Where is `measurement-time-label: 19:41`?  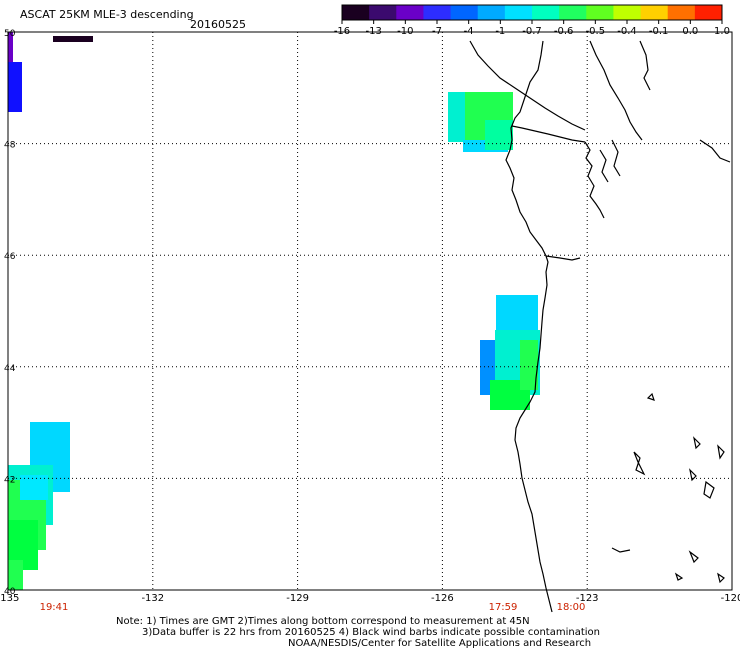 measurement-time-label: 19:41 is located at coordinates (54, 607).